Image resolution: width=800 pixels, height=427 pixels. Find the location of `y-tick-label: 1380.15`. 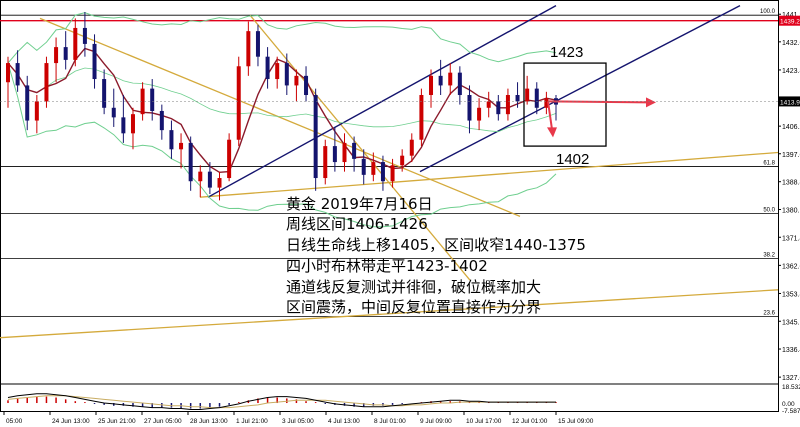

y-tick-label: 1380.15 is located at coordinates (791, 210).